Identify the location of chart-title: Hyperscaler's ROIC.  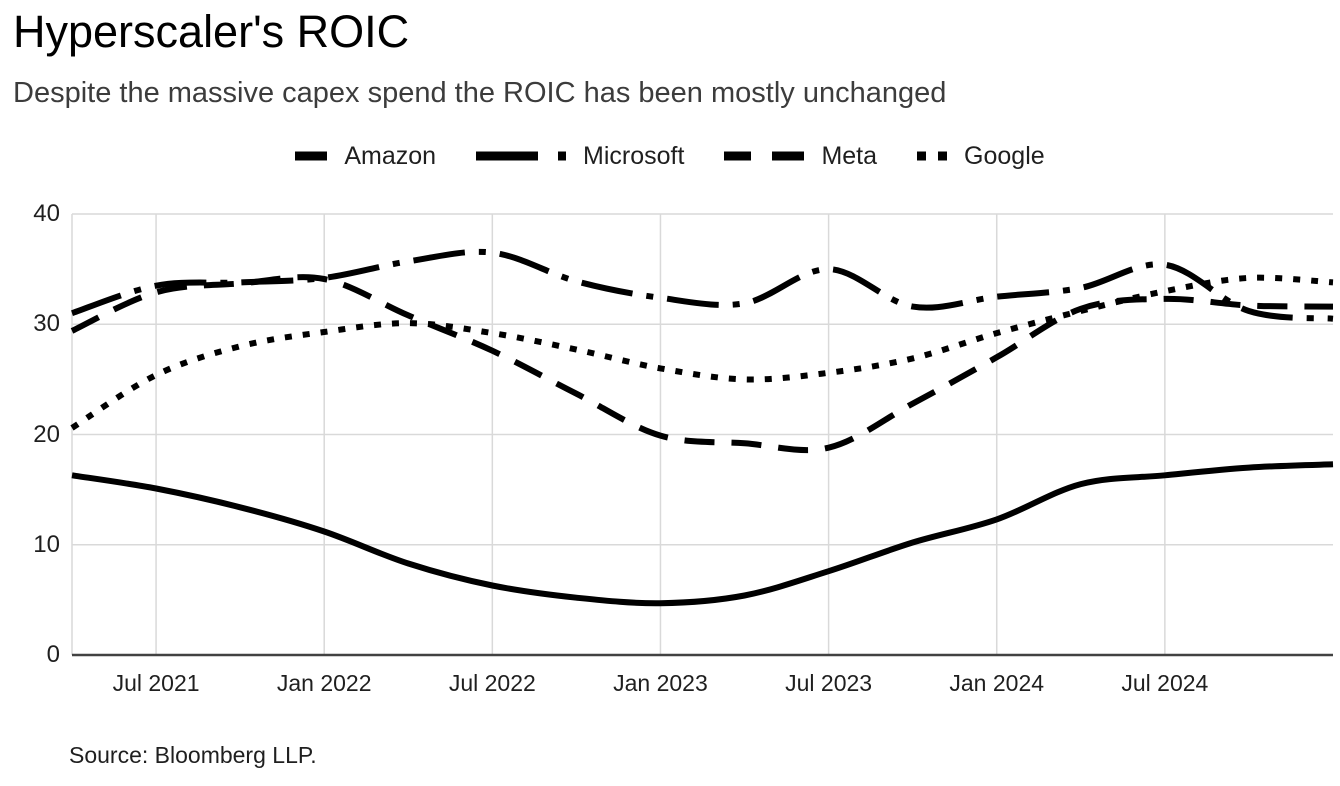
(211, 31).